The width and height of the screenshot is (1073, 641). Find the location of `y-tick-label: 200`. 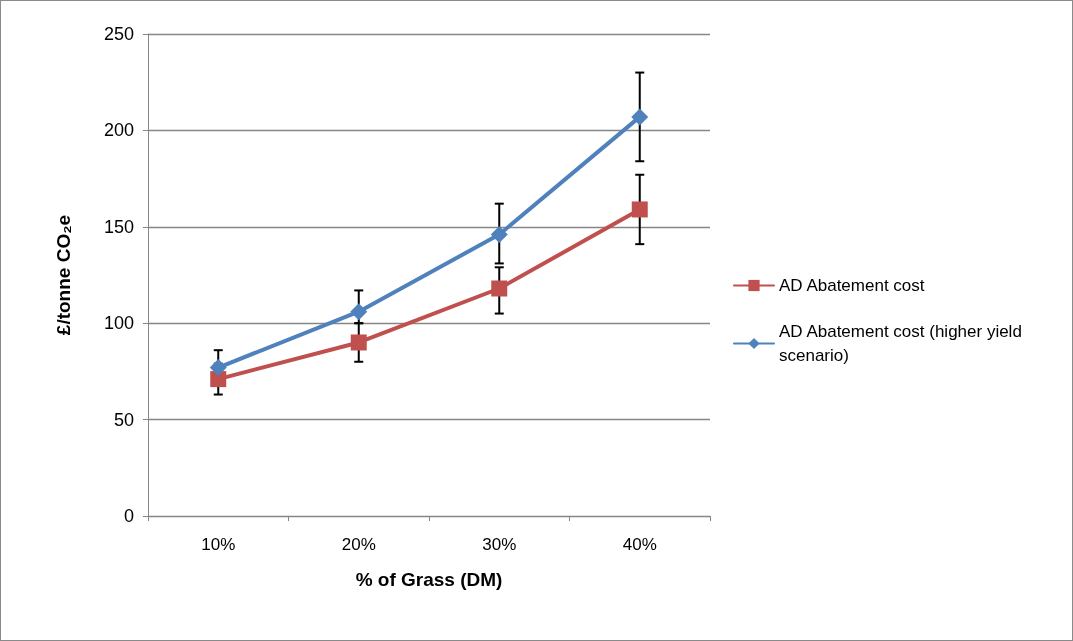

y-tick-label: 200 is located at coordinates (118, 130).